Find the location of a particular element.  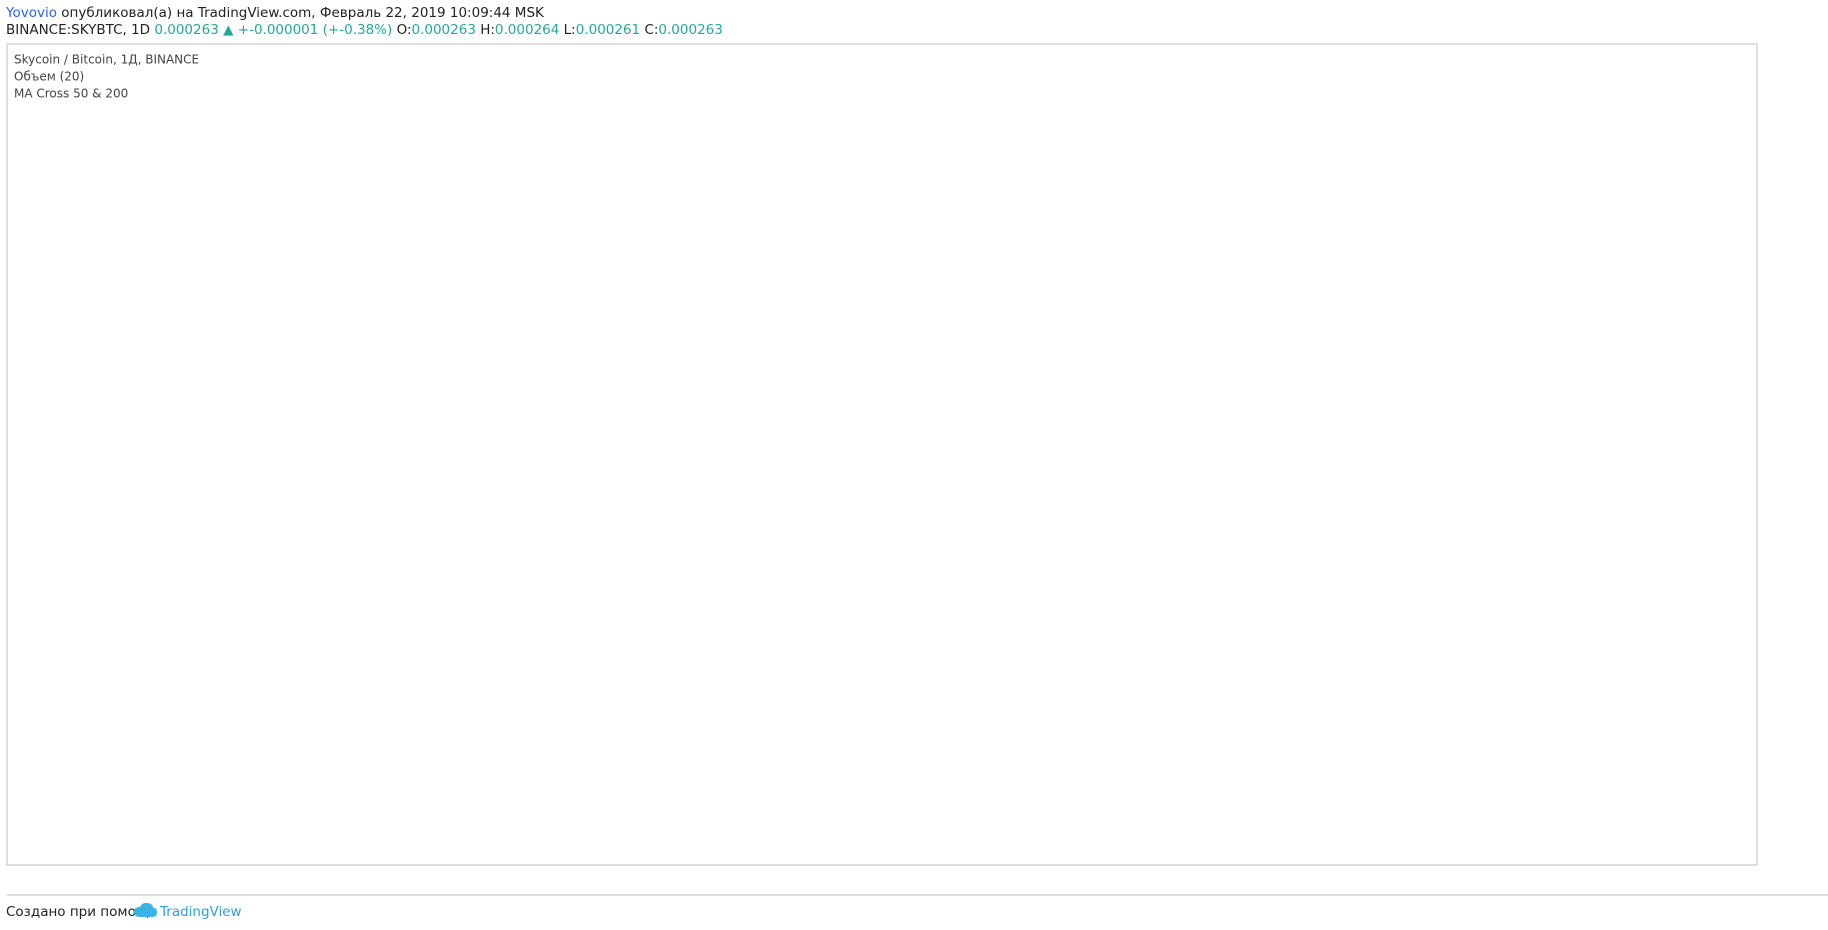

c-label: C: is located at coordinates (651, 30).